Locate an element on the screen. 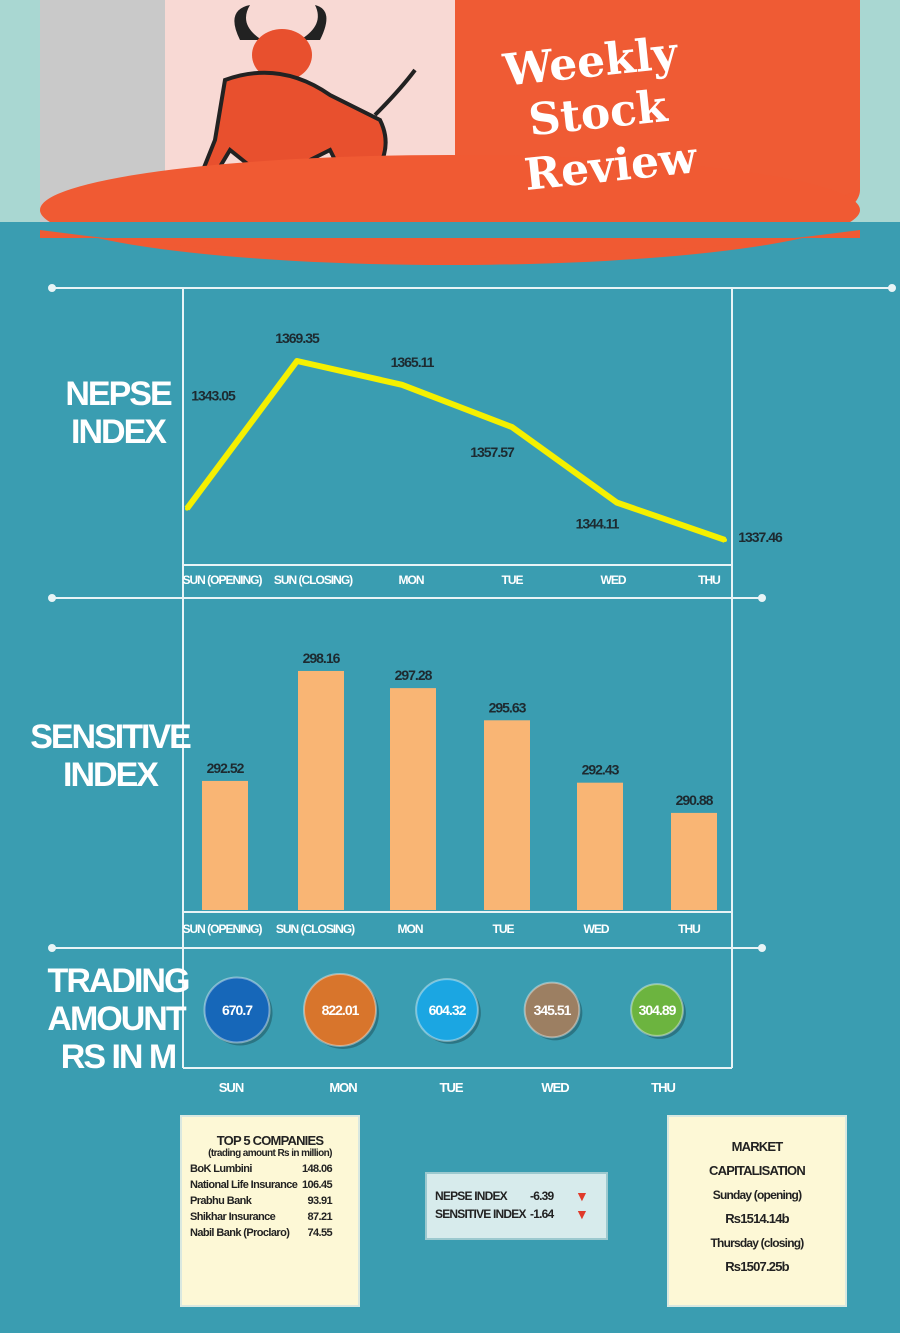  top5-title: TOP 5 COMPANIES is located at coordinates (270, 1140).